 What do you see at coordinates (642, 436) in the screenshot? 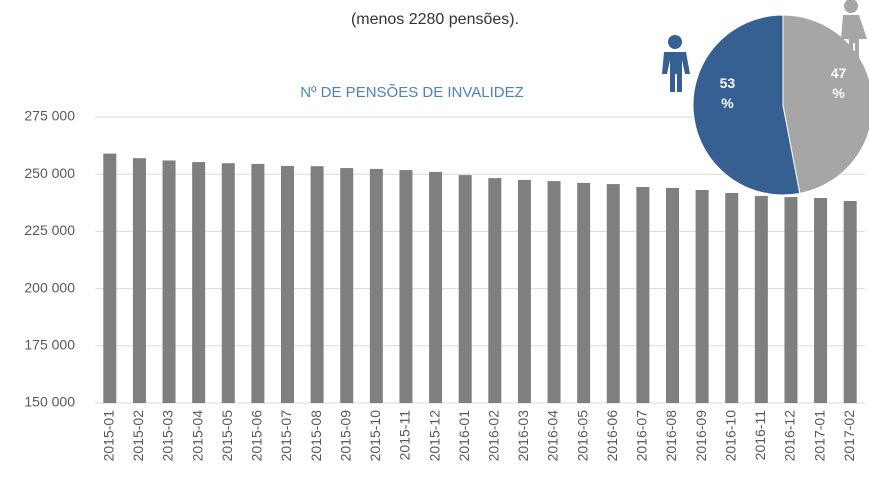
I see `x-tick-label: 2016-07` at bounding box center [642, 436].